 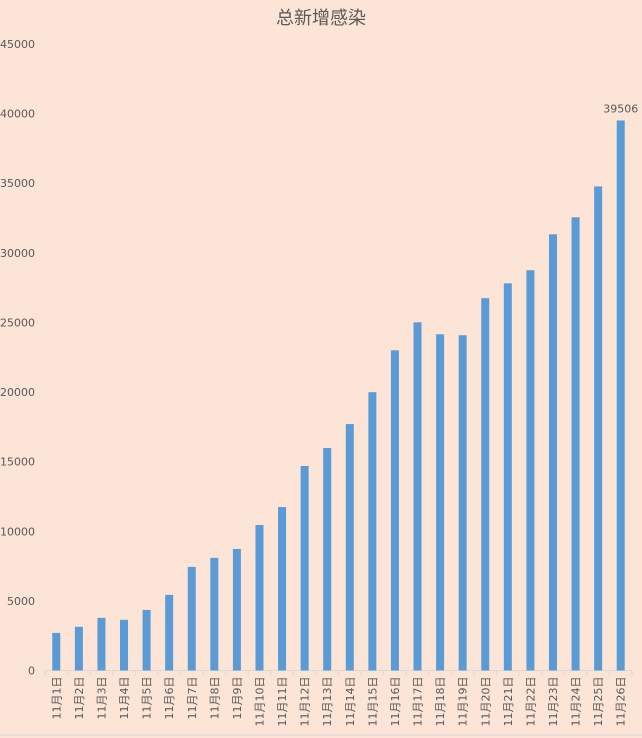 What do you see at coordinates (17, 253) in the screenshot?
I see `y-tick-label: 30000` at bounding box center [17, 253].